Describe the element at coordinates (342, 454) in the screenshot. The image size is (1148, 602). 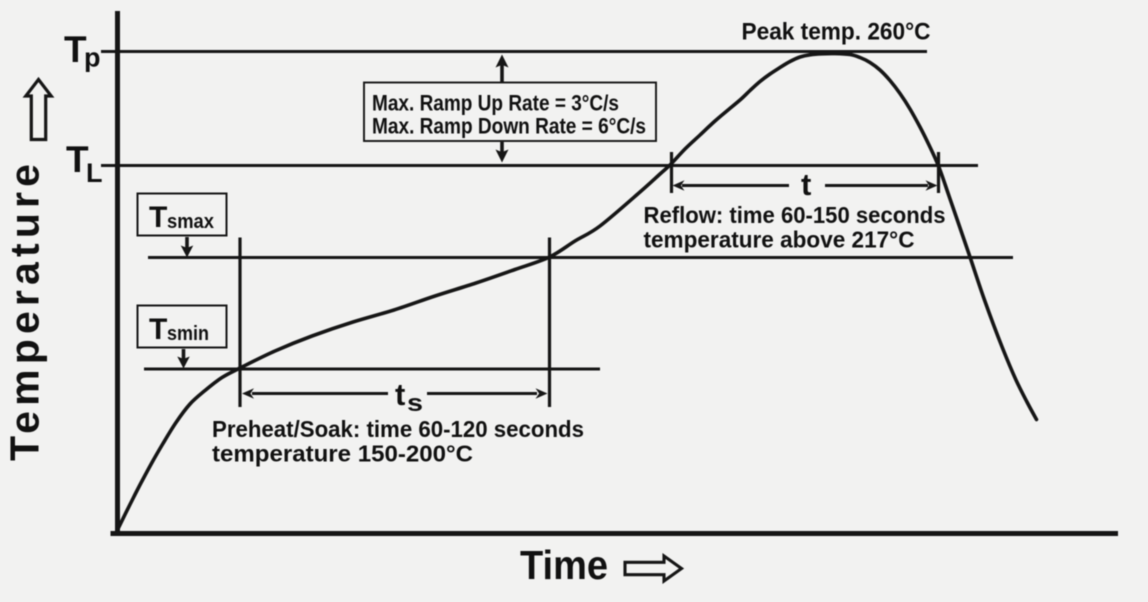
I see `svg-text: temperature 150-200°C` at that location.